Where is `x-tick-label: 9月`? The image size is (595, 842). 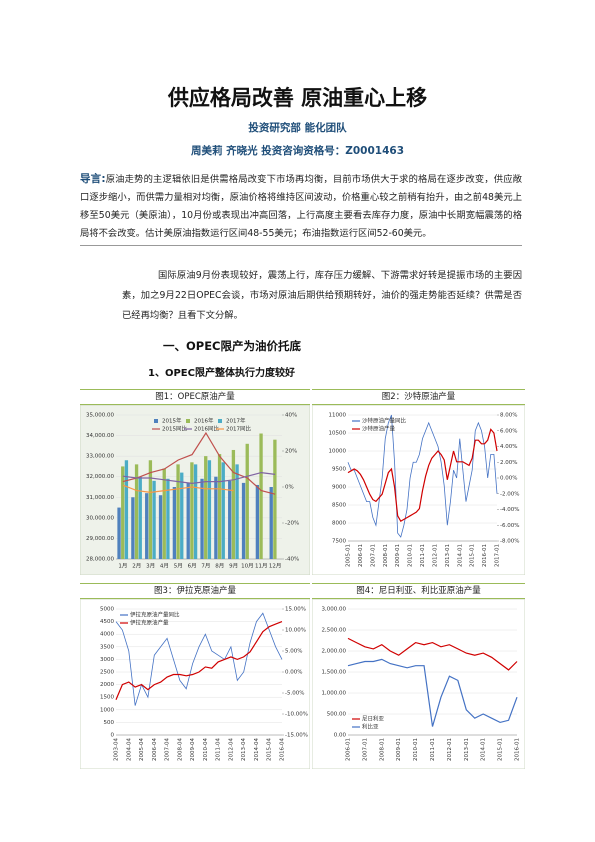
x-tick-label: 9月 is located at coordinates (233, 566).